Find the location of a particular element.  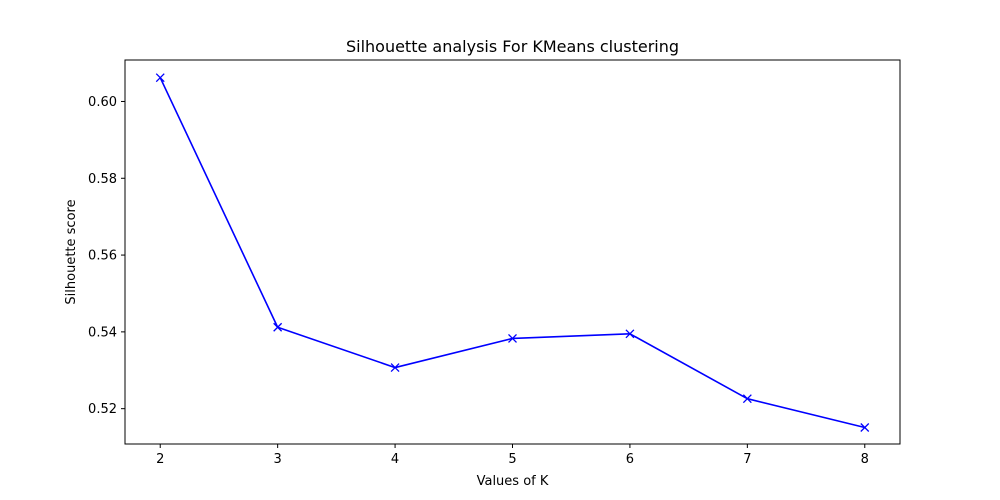

x-axis-label: Values of K is located at coordinates (513, 481).